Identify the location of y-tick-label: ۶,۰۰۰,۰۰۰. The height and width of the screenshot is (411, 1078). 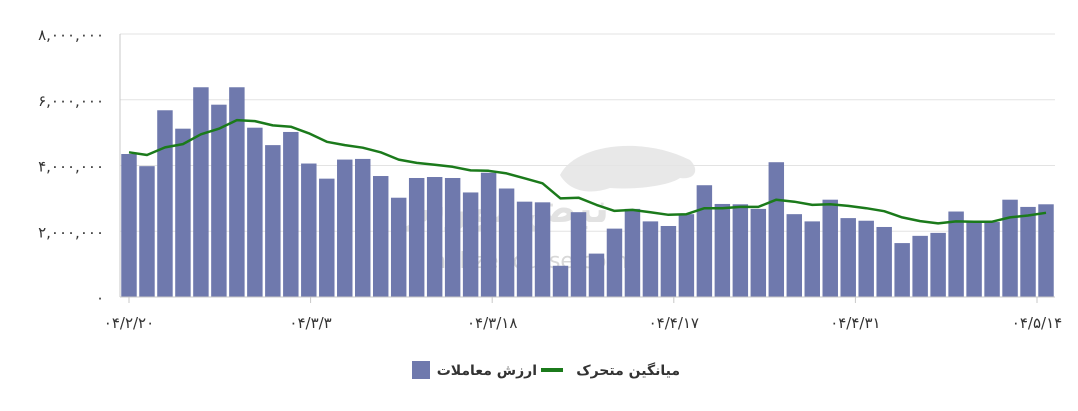
(71, 101).